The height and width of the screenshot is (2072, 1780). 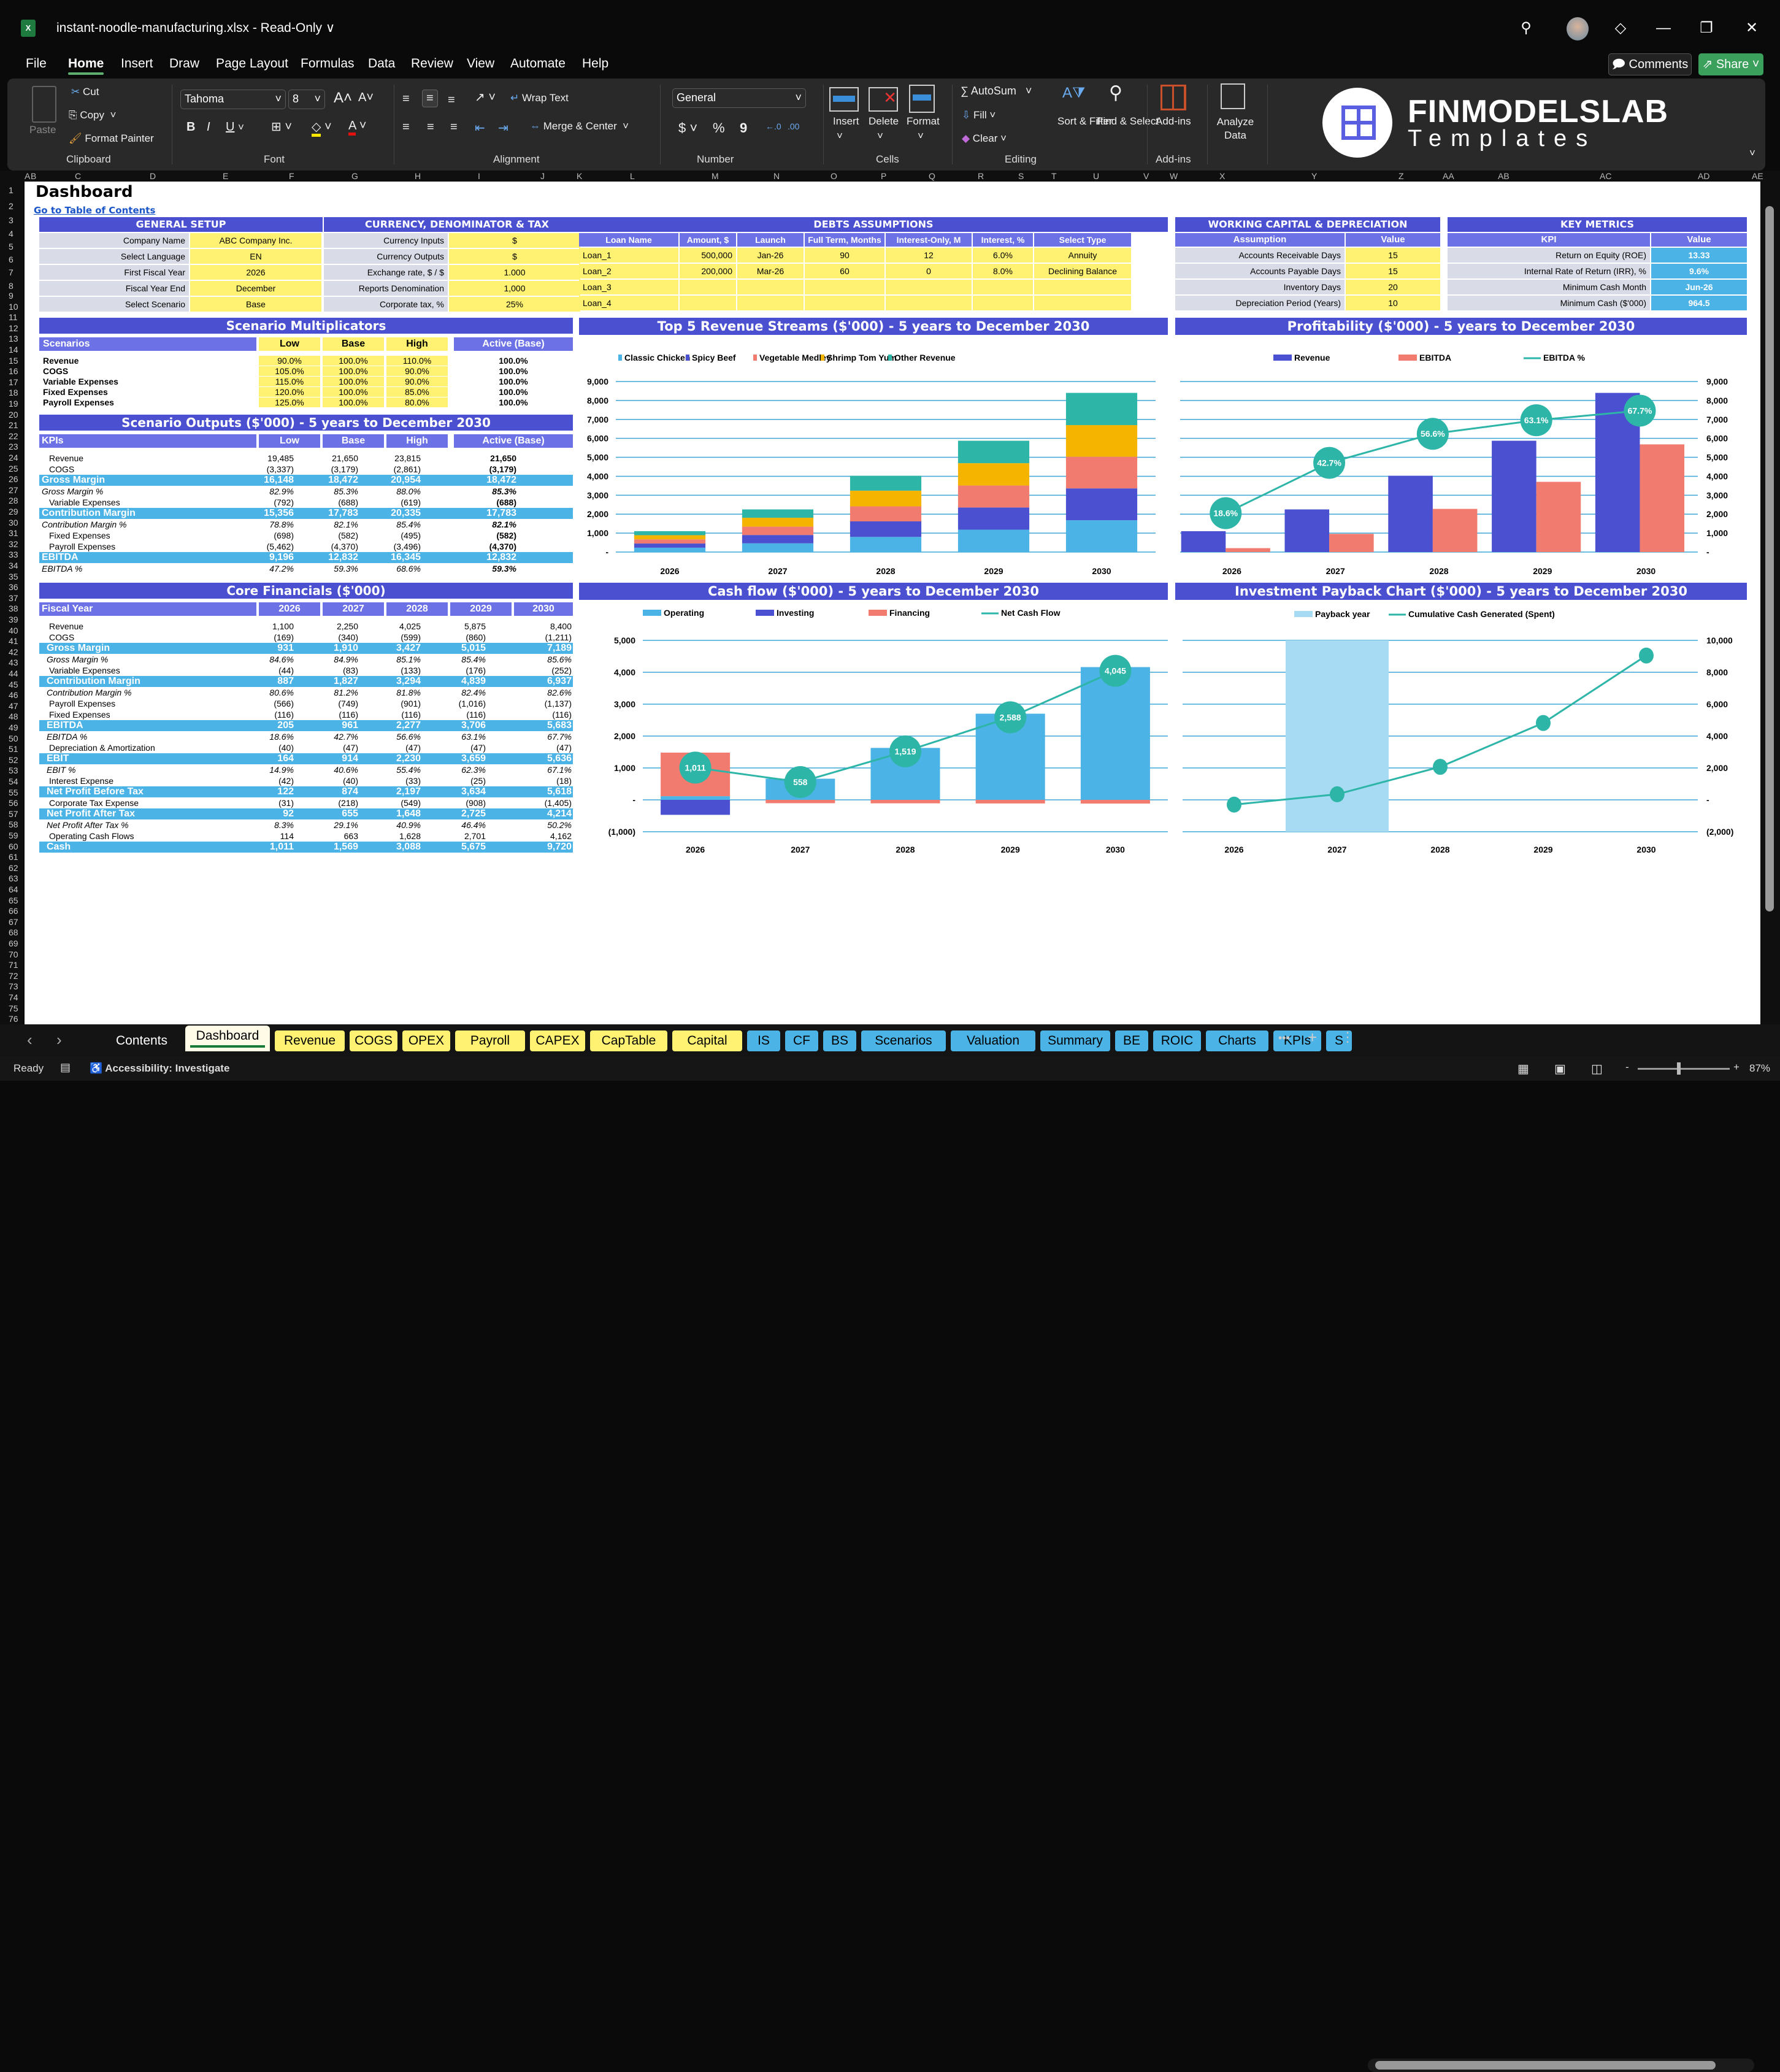 I want to click on row-header-62: 62, so click(x=13, y=868).